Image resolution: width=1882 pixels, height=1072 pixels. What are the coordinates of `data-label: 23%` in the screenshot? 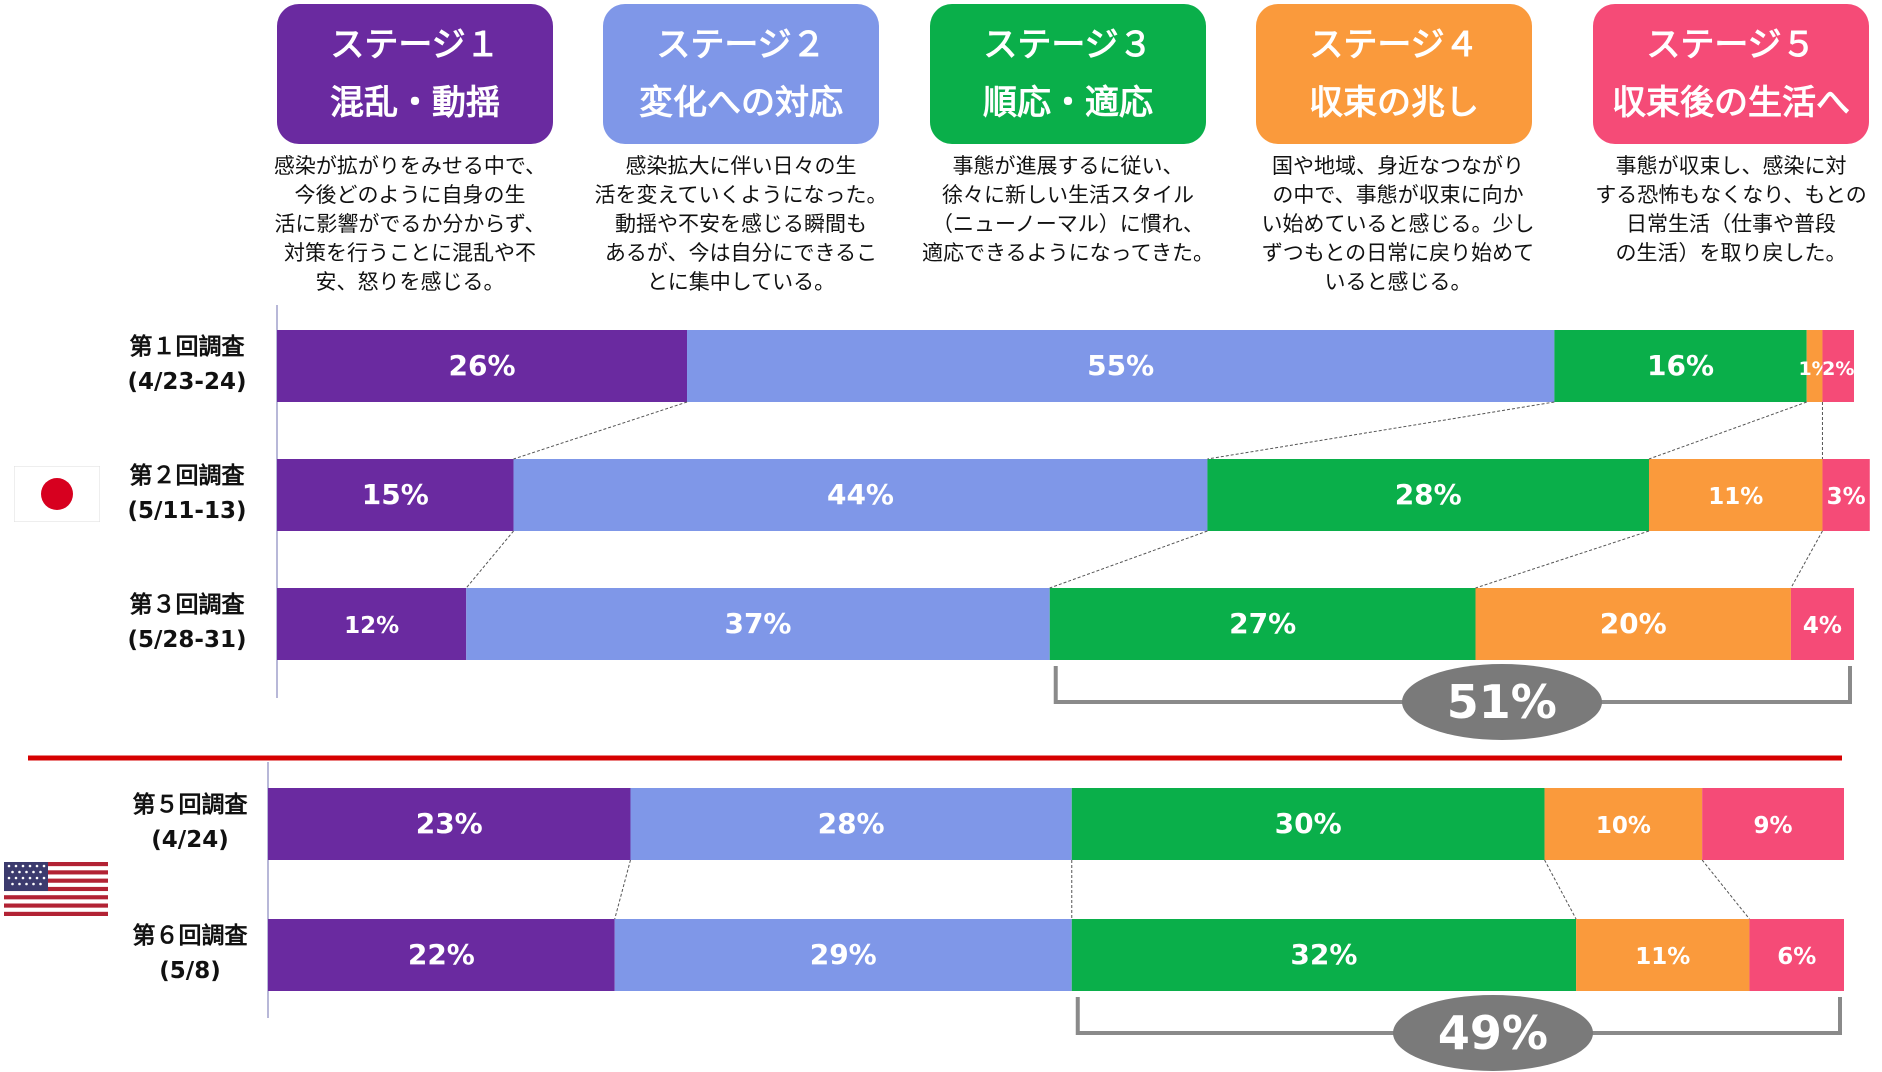 It's located at (449, 823).